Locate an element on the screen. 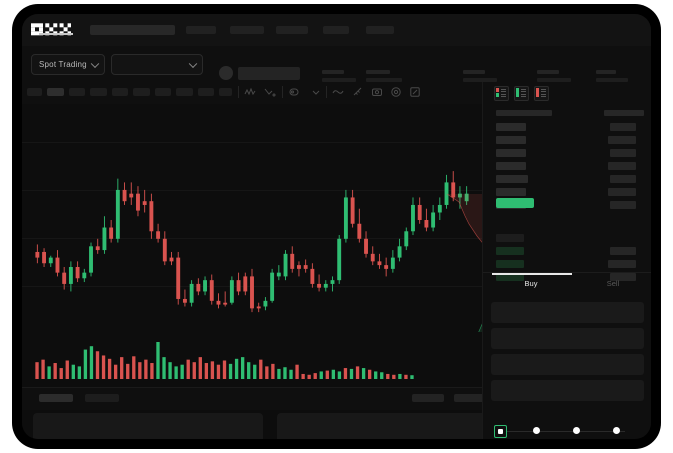 The image size is (673, 453). trading-pair-select is located at coordinates (157, 64).